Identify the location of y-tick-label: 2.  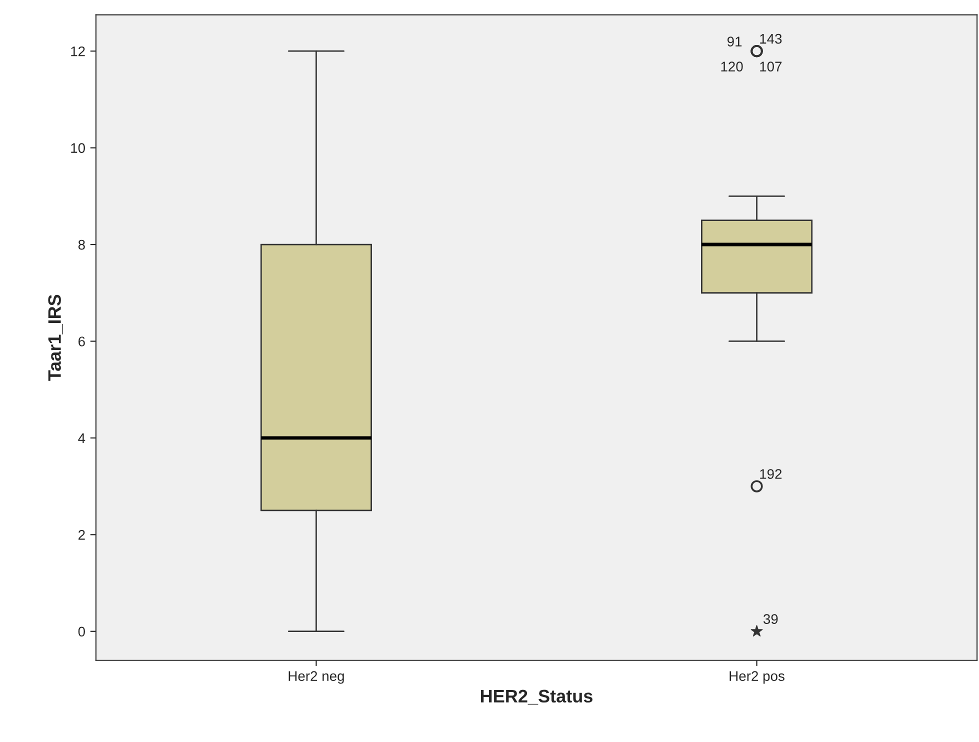
(81, 535).